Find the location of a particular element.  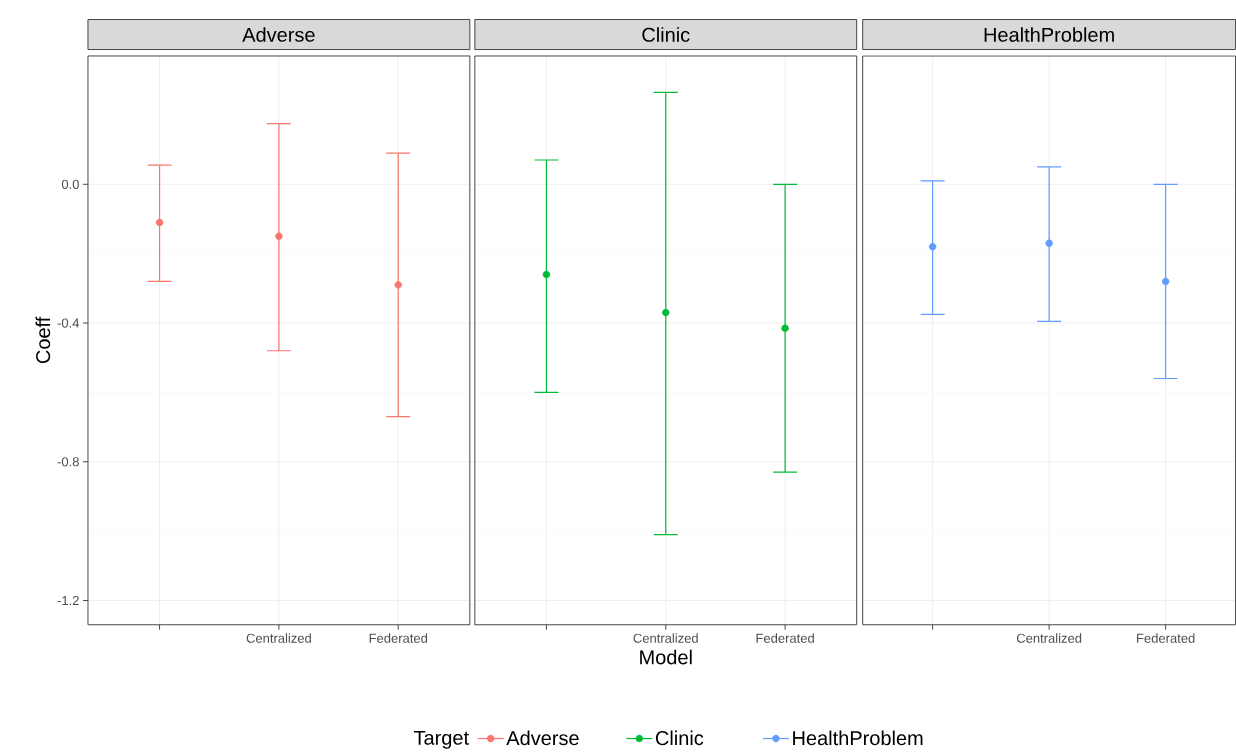

legend-label: HealthProblem is located at coordinates (858, 738).